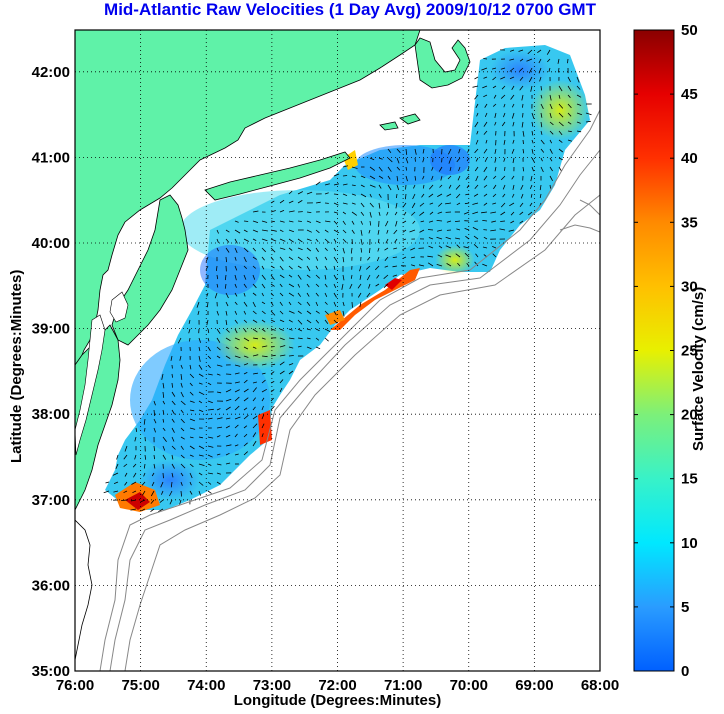 Image resolution: width=724 pixels, height=714 pixels. Describe the element at coordinates (405, 165) in the screenshot. I see `velocity-patch` at that location.